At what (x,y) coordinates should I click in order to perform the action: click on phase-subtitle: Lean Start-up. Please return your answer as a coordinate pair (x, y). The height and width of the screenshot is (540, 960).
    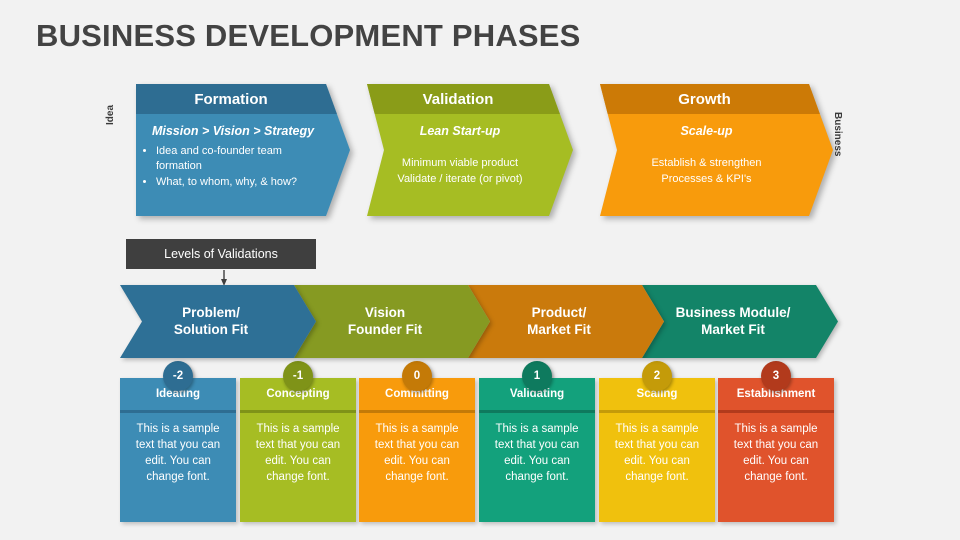
    Looking at the image, I should click on (460, 131).